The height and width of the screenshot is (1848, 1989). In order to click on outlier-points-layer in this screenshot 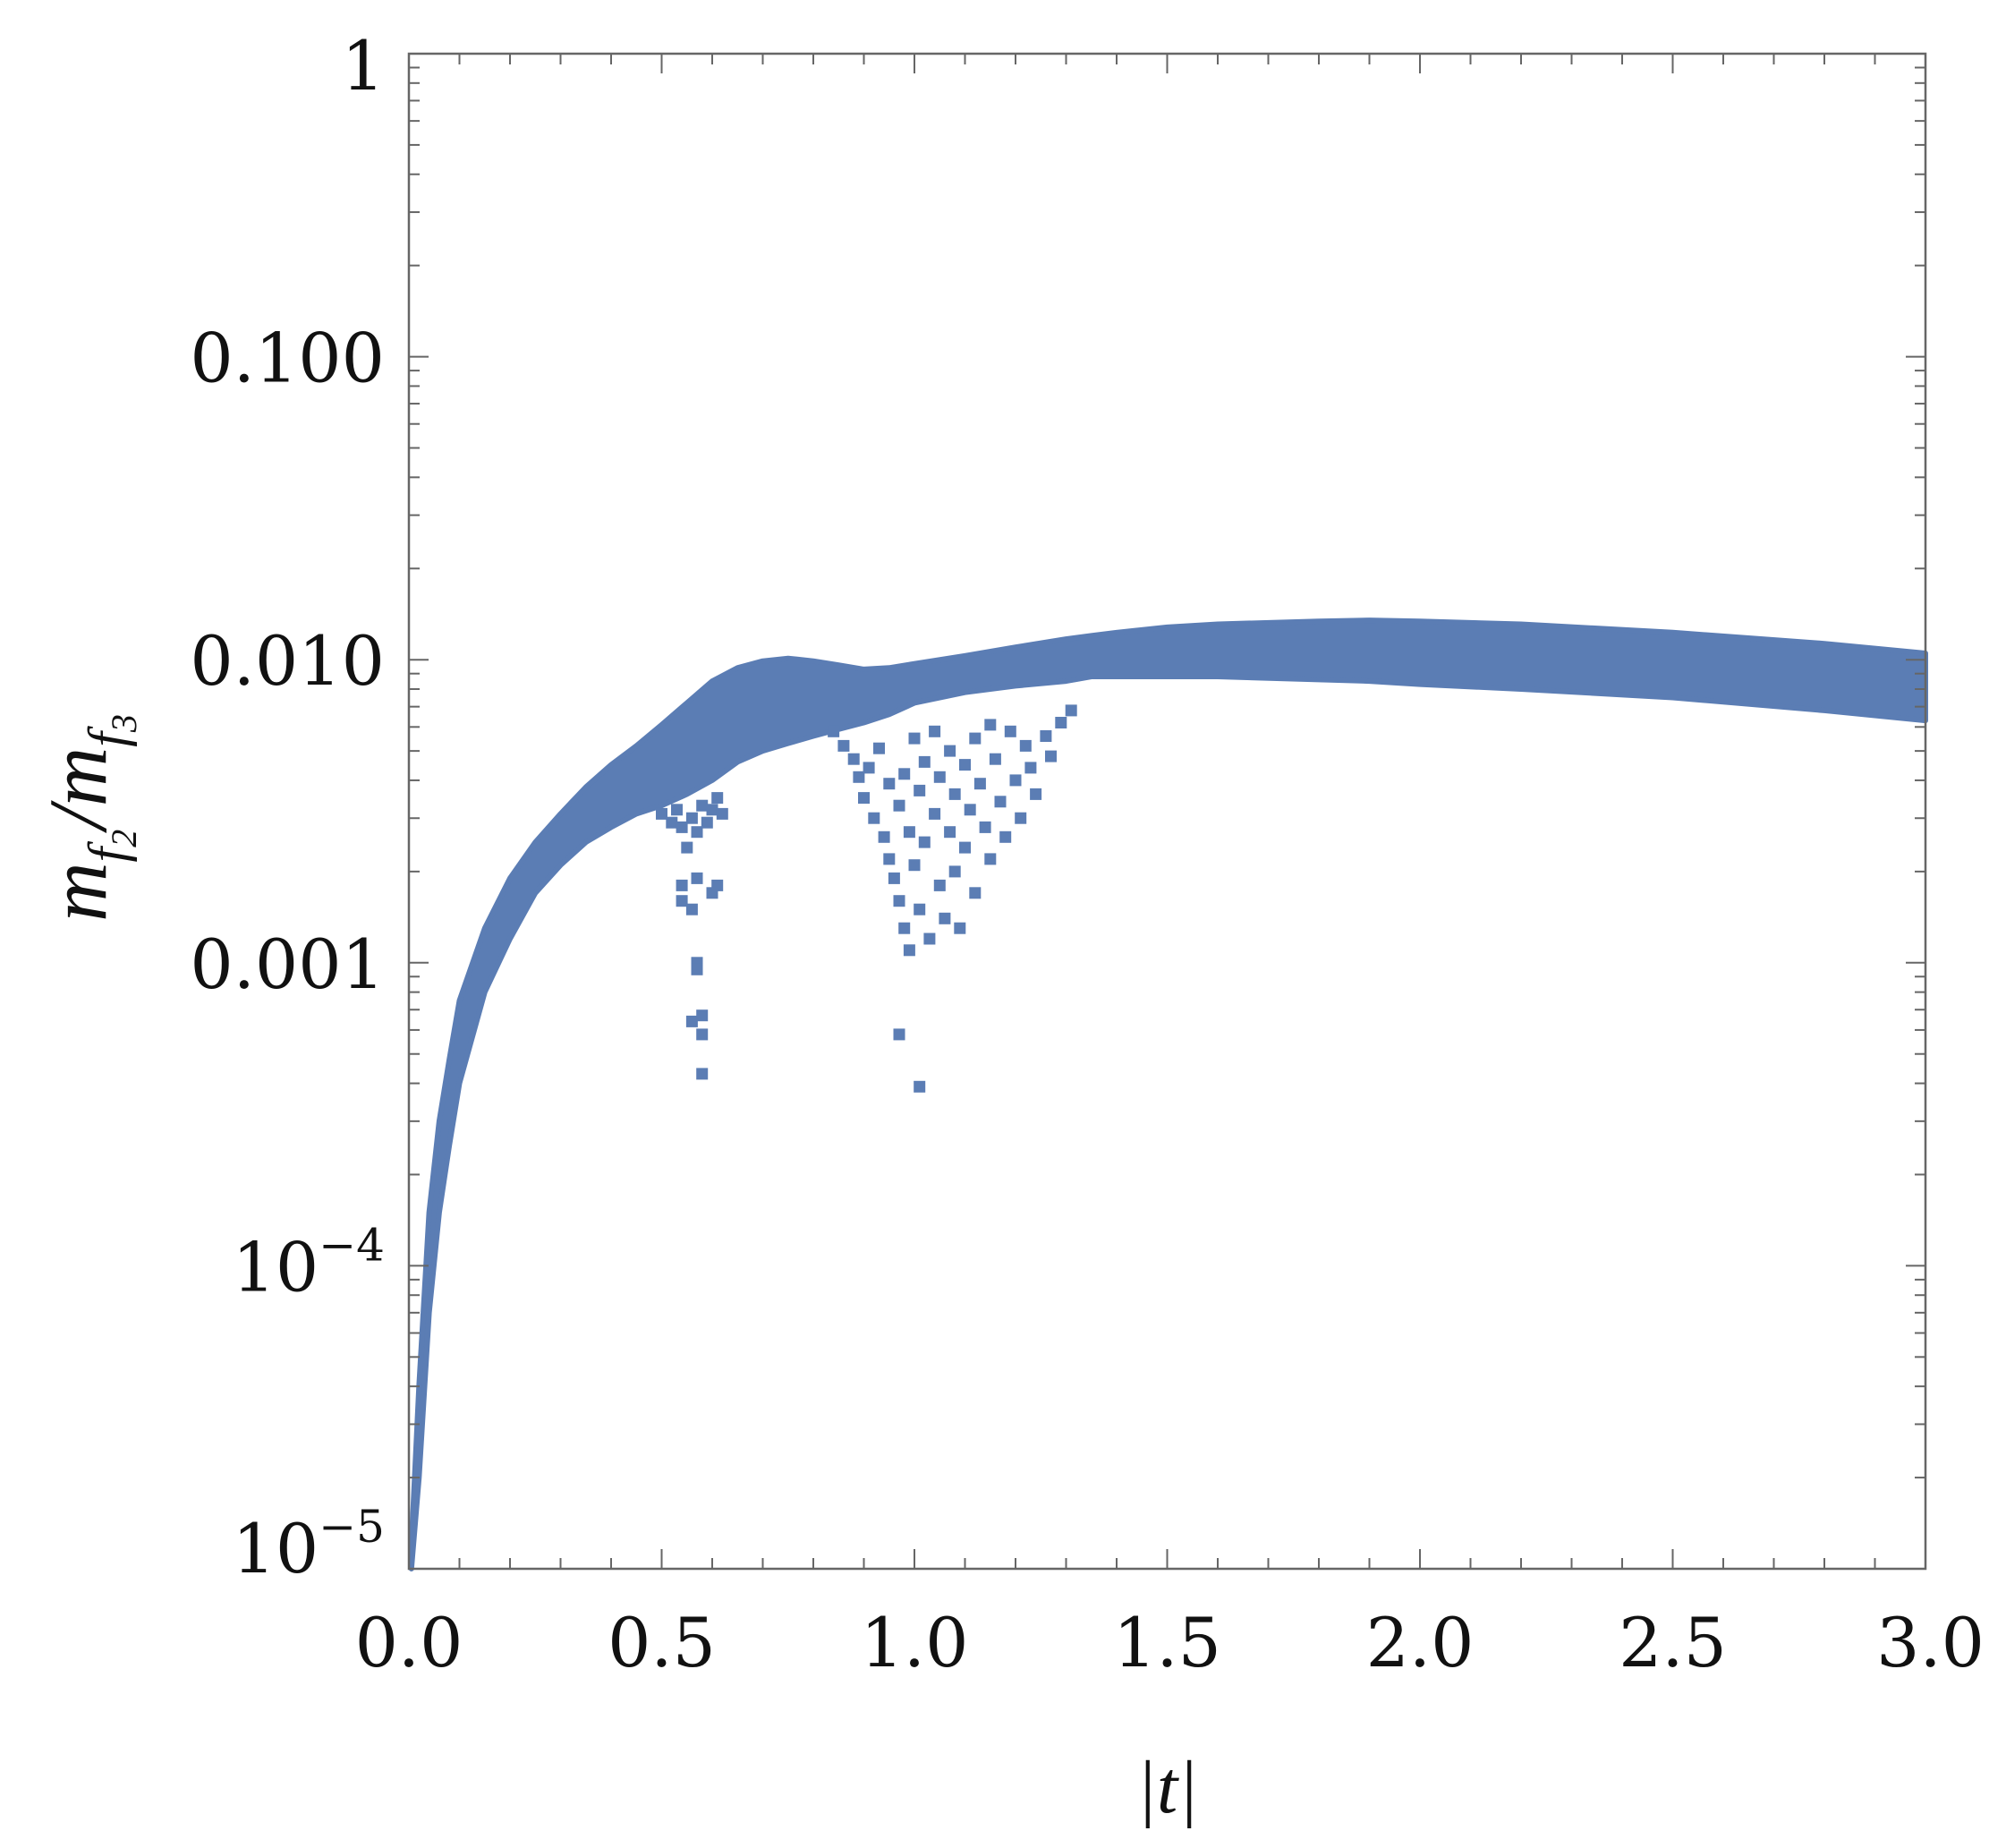, I will do `click(866, 898)`.